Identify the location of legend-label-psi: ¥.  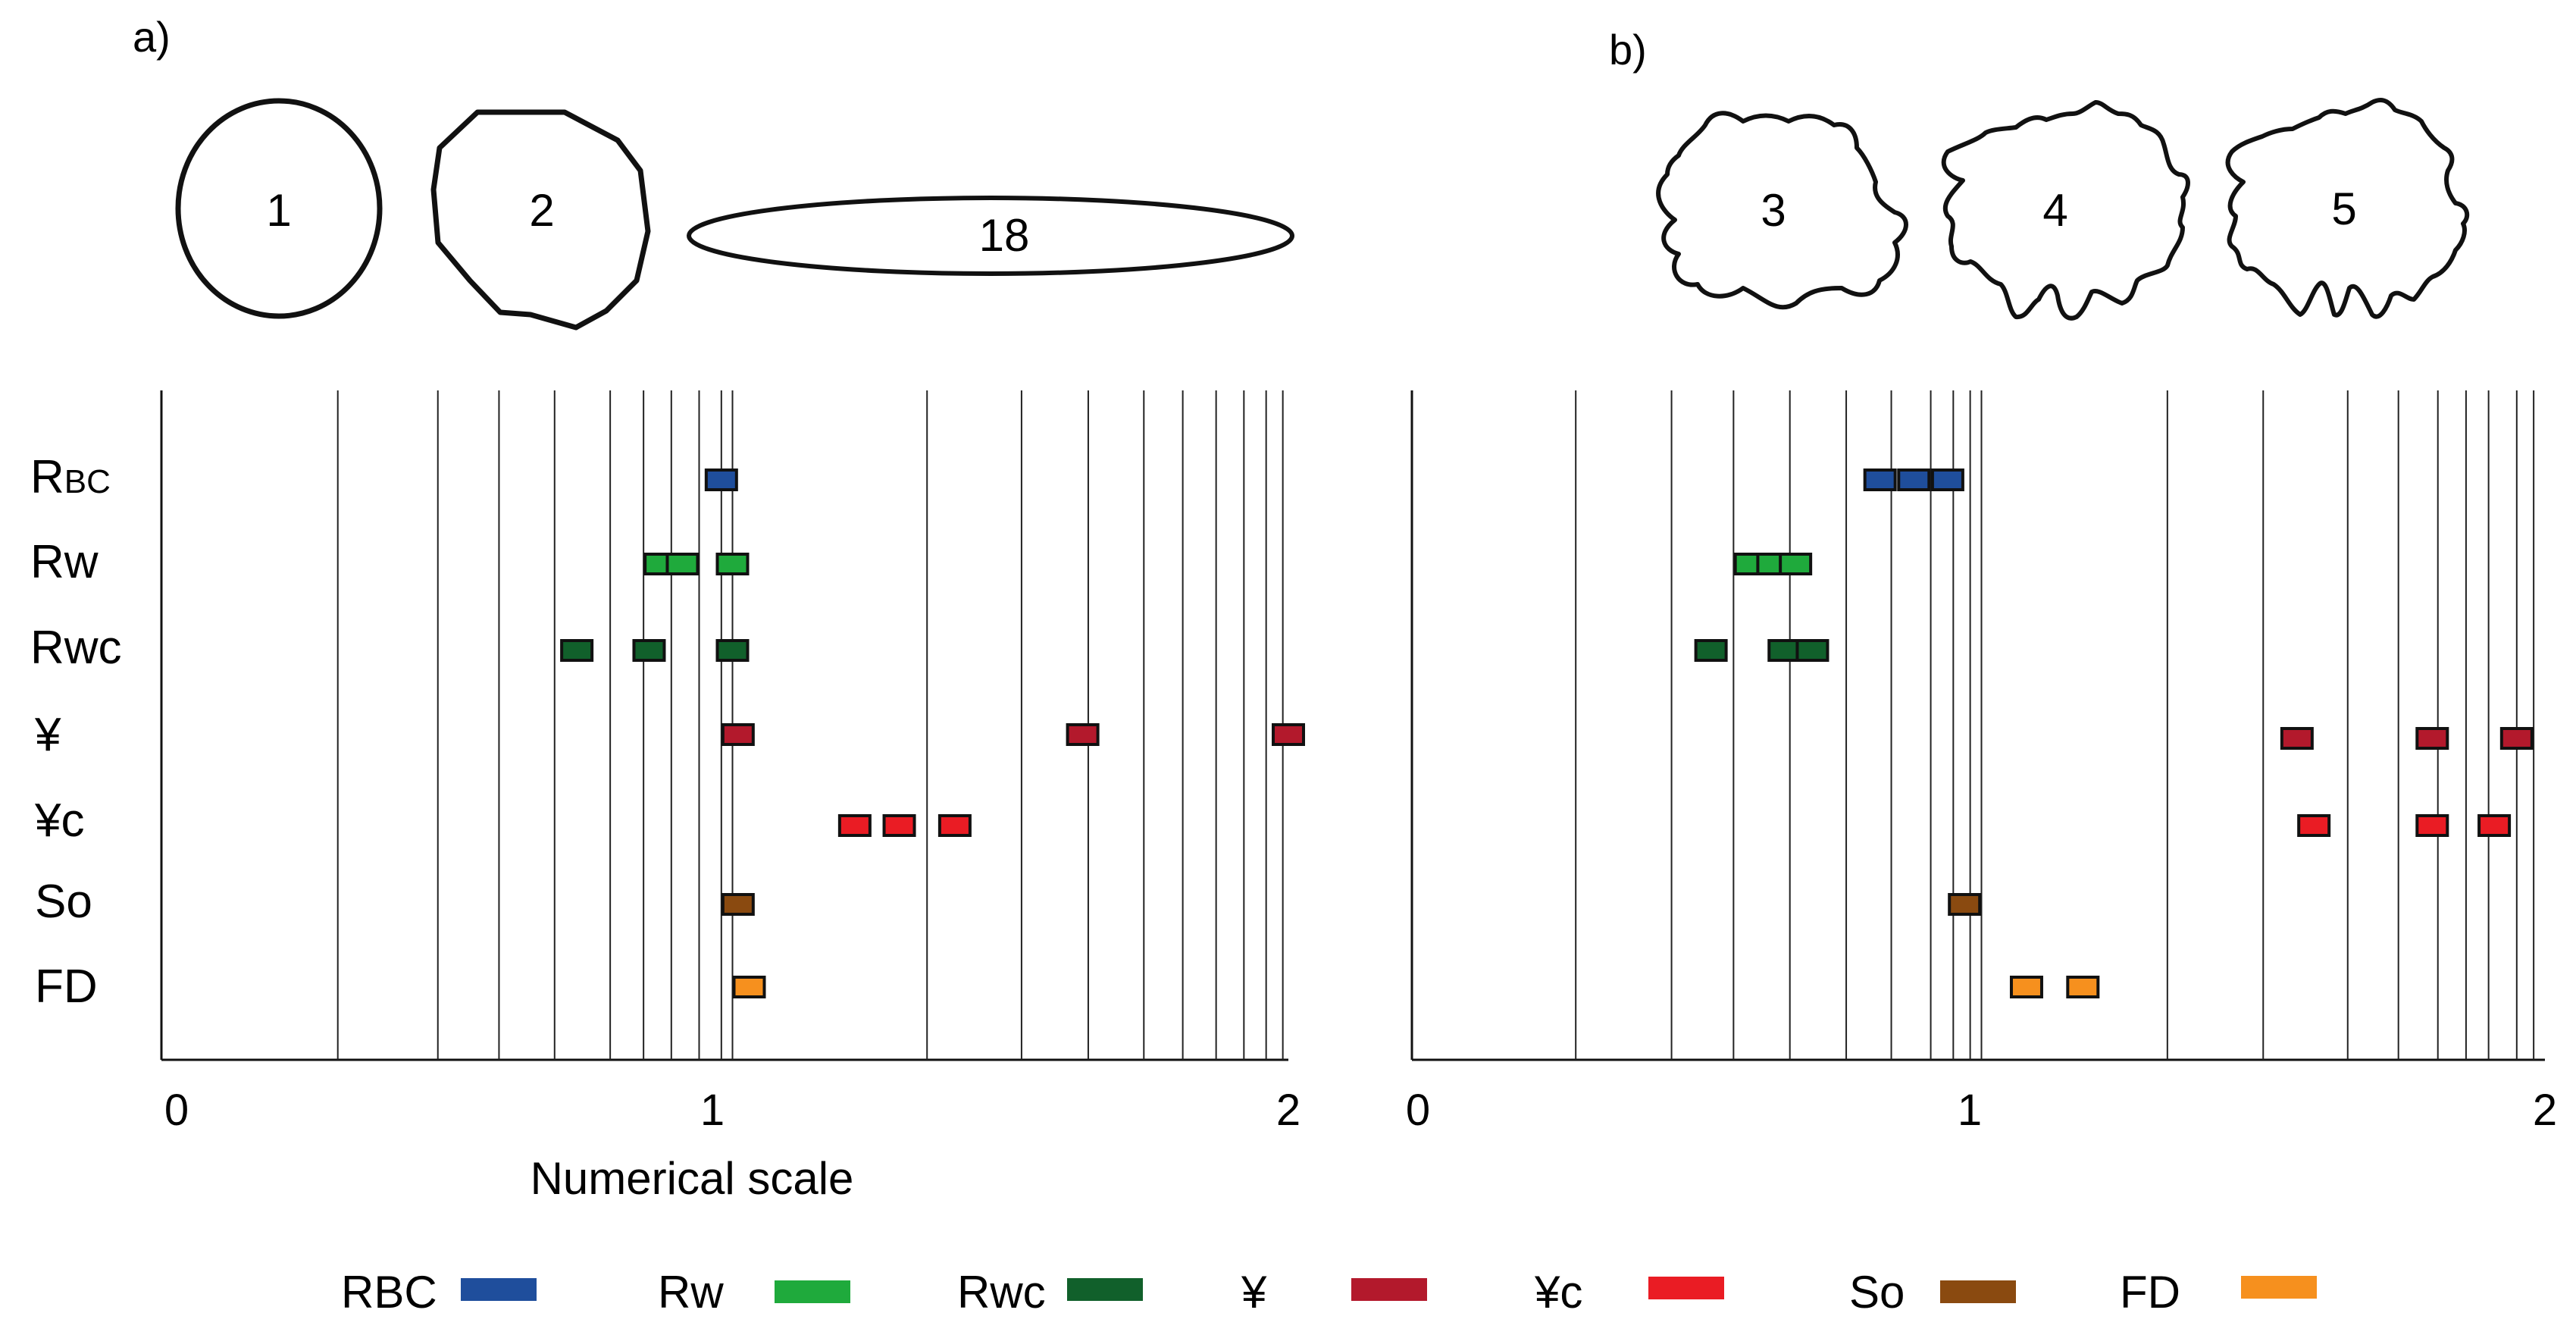
(1254, 1293).